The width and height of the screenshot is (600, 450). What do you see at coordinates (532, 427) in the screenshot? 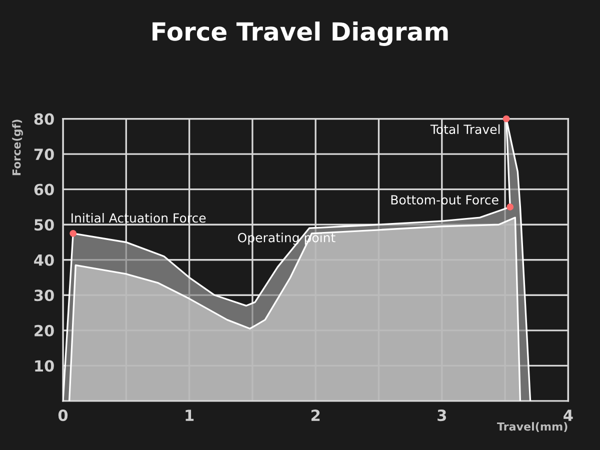
I see `x-axis-title: Travel(mm)` at bounding box center [532, 427].